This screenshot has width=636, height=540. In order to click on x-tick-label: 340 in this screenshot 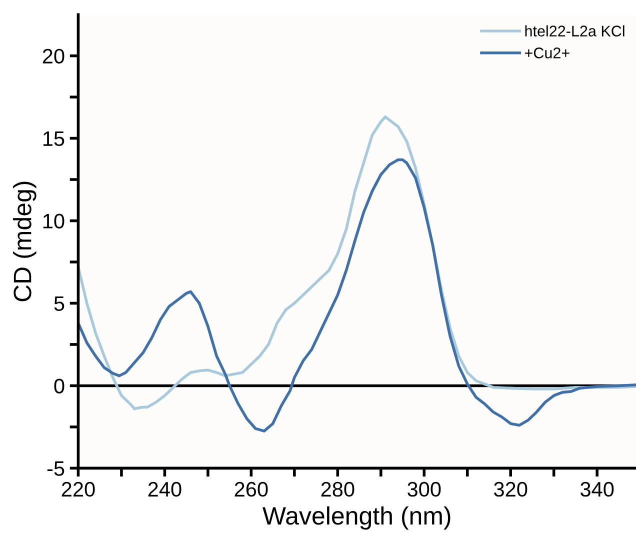, I will do `click(597, 489)`.